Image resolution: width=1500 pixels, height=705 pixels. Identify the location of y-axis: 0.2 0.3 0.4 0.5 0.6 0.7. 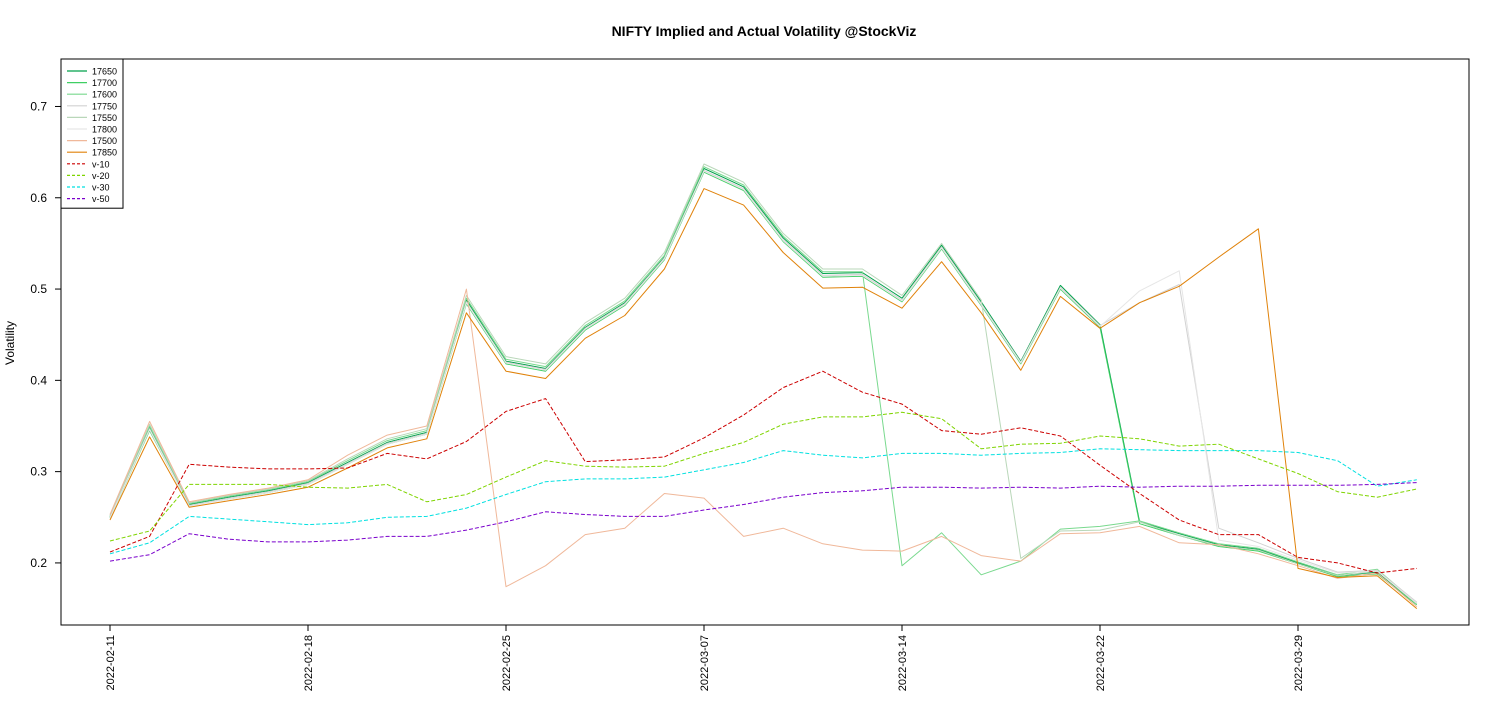
(45, 334).